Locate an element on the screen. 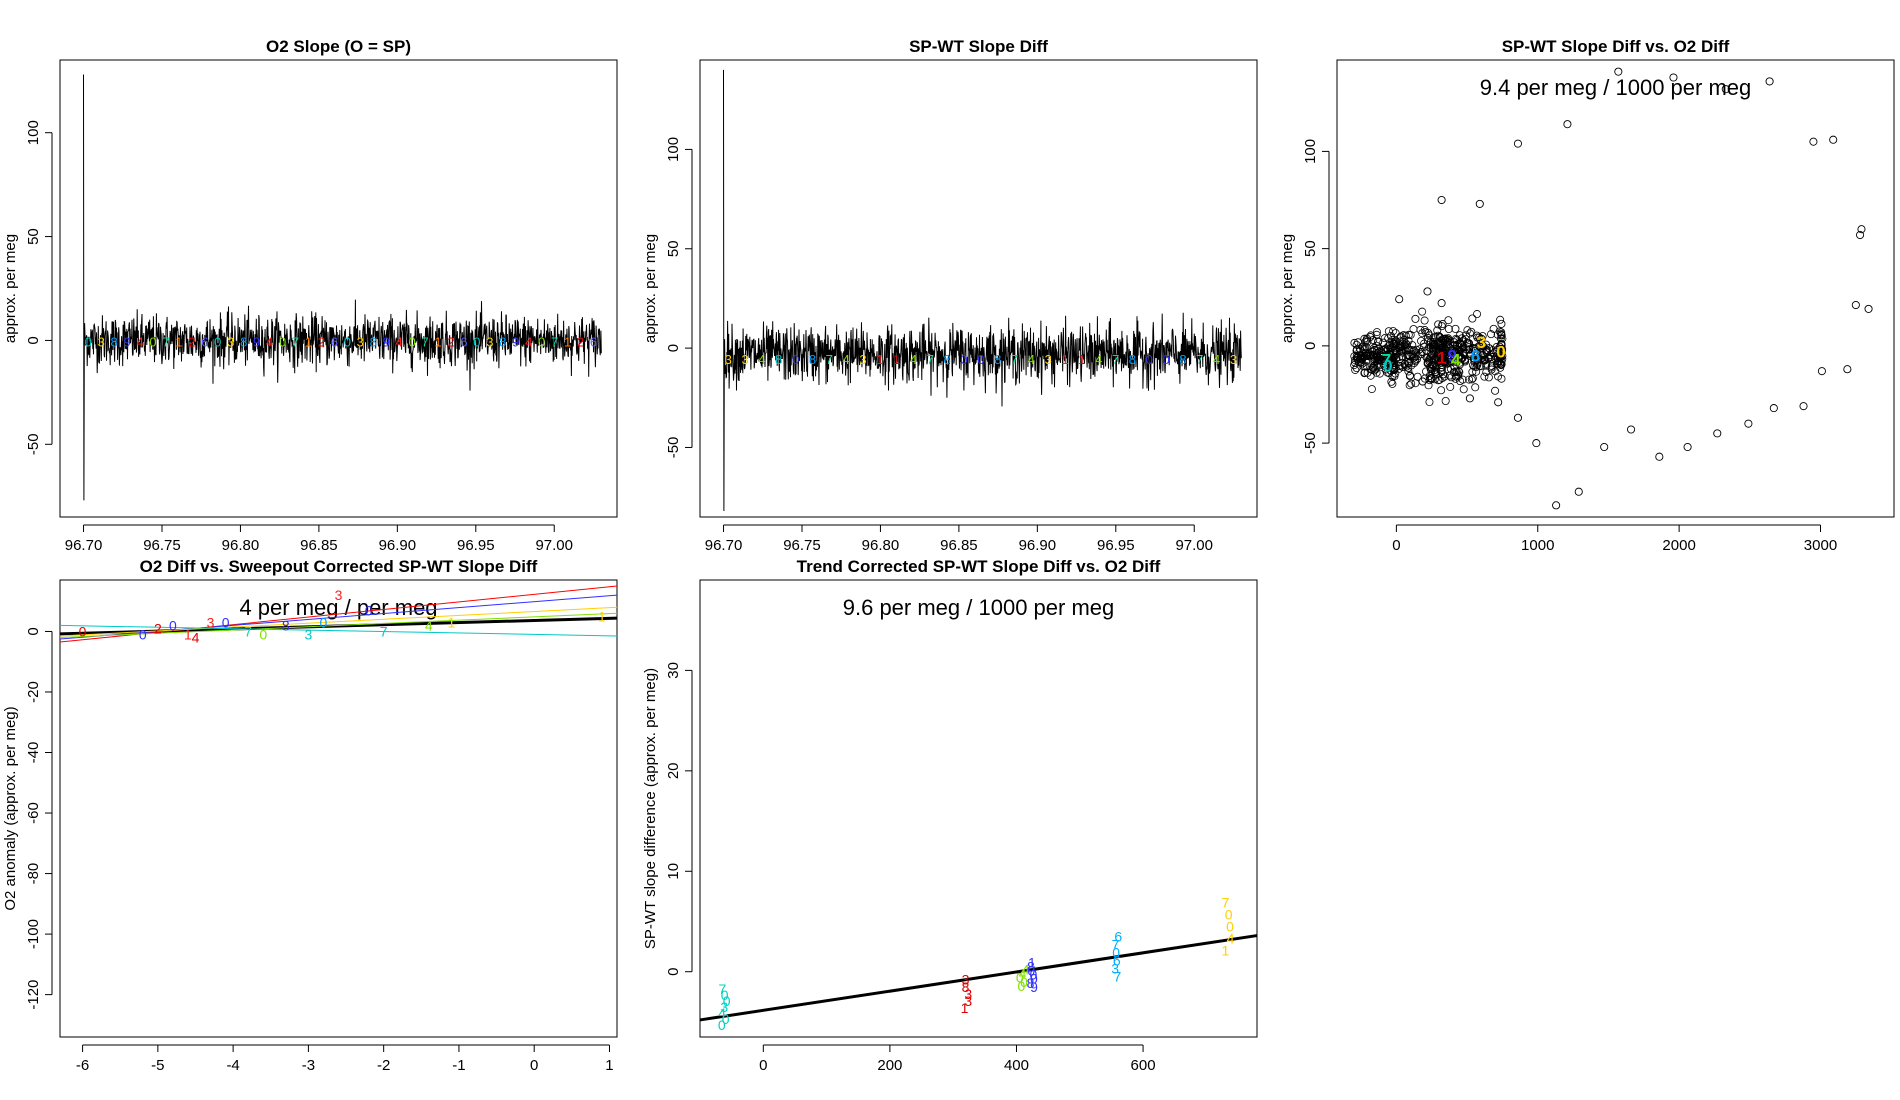 Image resolution: width=1900 pixels, height=1100 pixels. y-tick-label: -50 is located at coordinates (33, 444).